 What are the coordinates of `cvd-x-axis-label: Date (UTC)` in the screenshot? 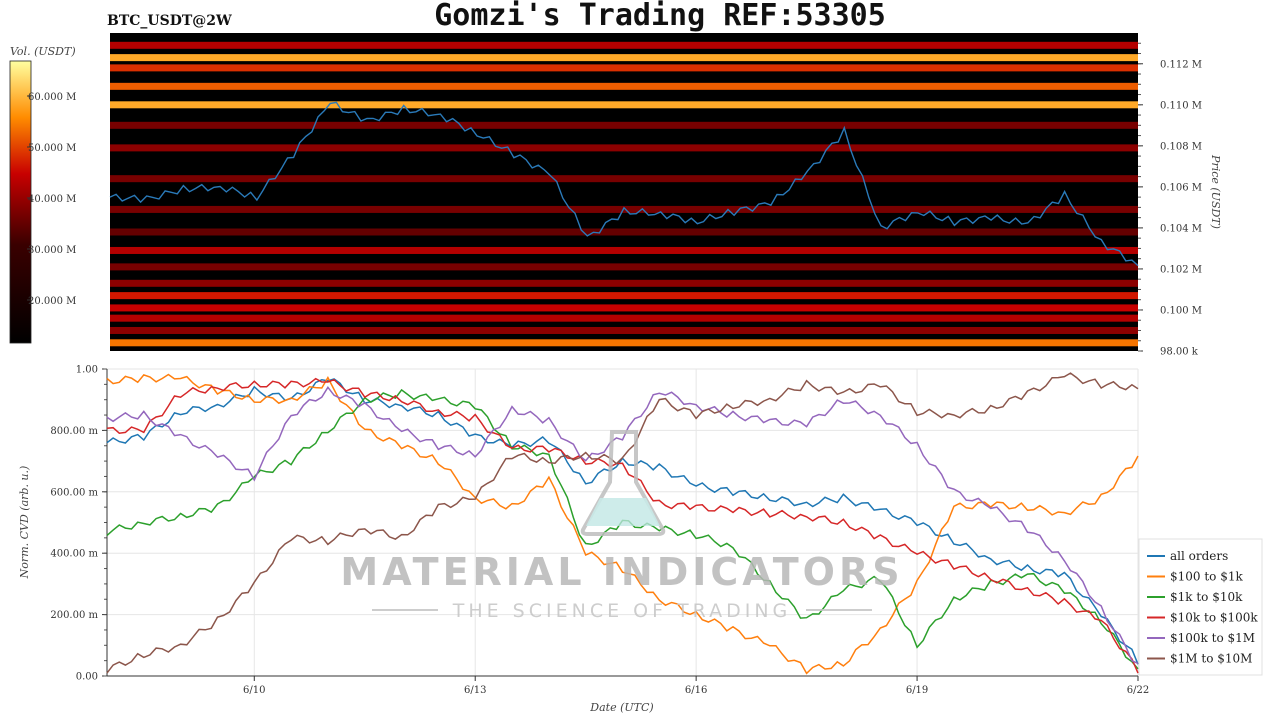 It's located at (621, 707).